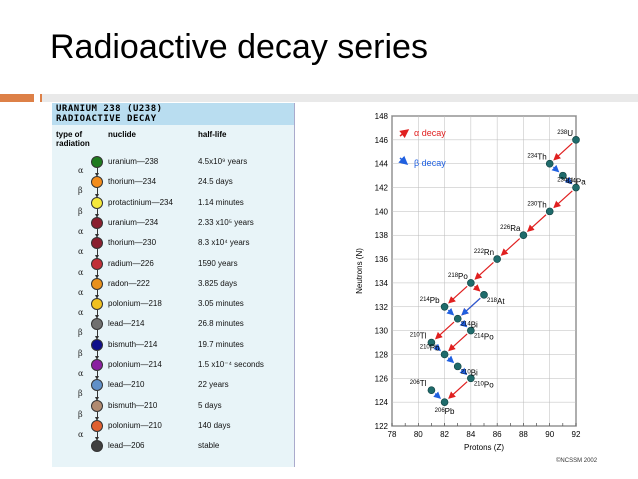 The width and height of the screenshot is (638, 479). What do you see at coordinates (131, 263) in the screenshot?
I see `nuclide-name: radium—226` at bounding box center [131, 263].